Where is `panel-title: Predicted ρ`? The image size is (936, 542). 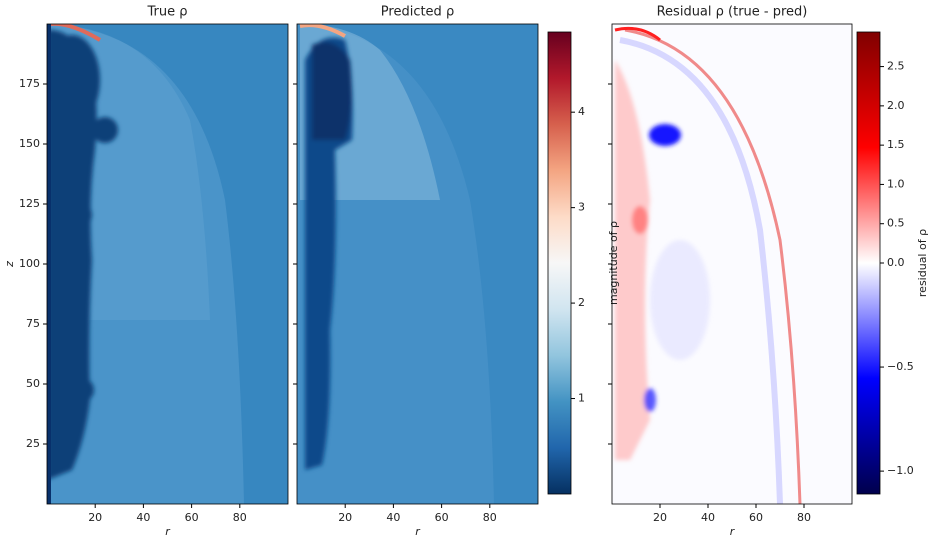 panel-title: Predicted ρ is located at coordinates (417, 12).